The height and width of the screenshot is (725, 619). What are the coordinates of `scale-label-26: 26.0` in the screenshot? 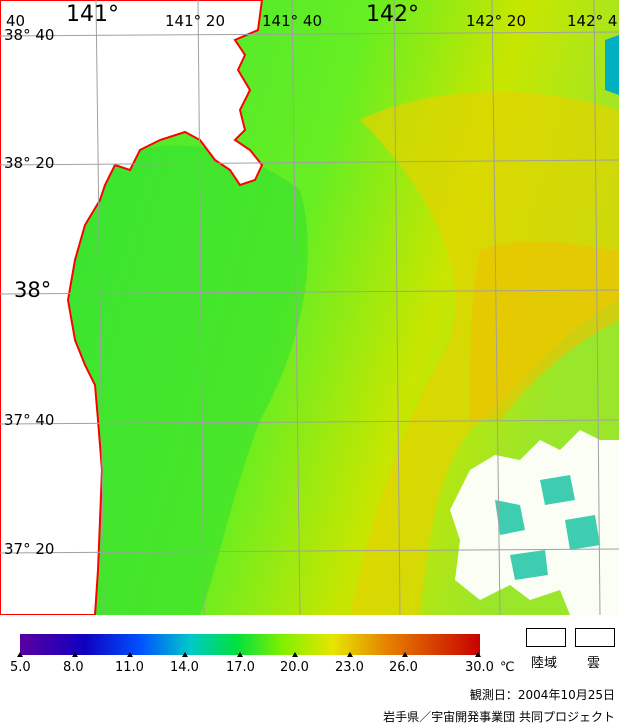 It's located at (403, 667).